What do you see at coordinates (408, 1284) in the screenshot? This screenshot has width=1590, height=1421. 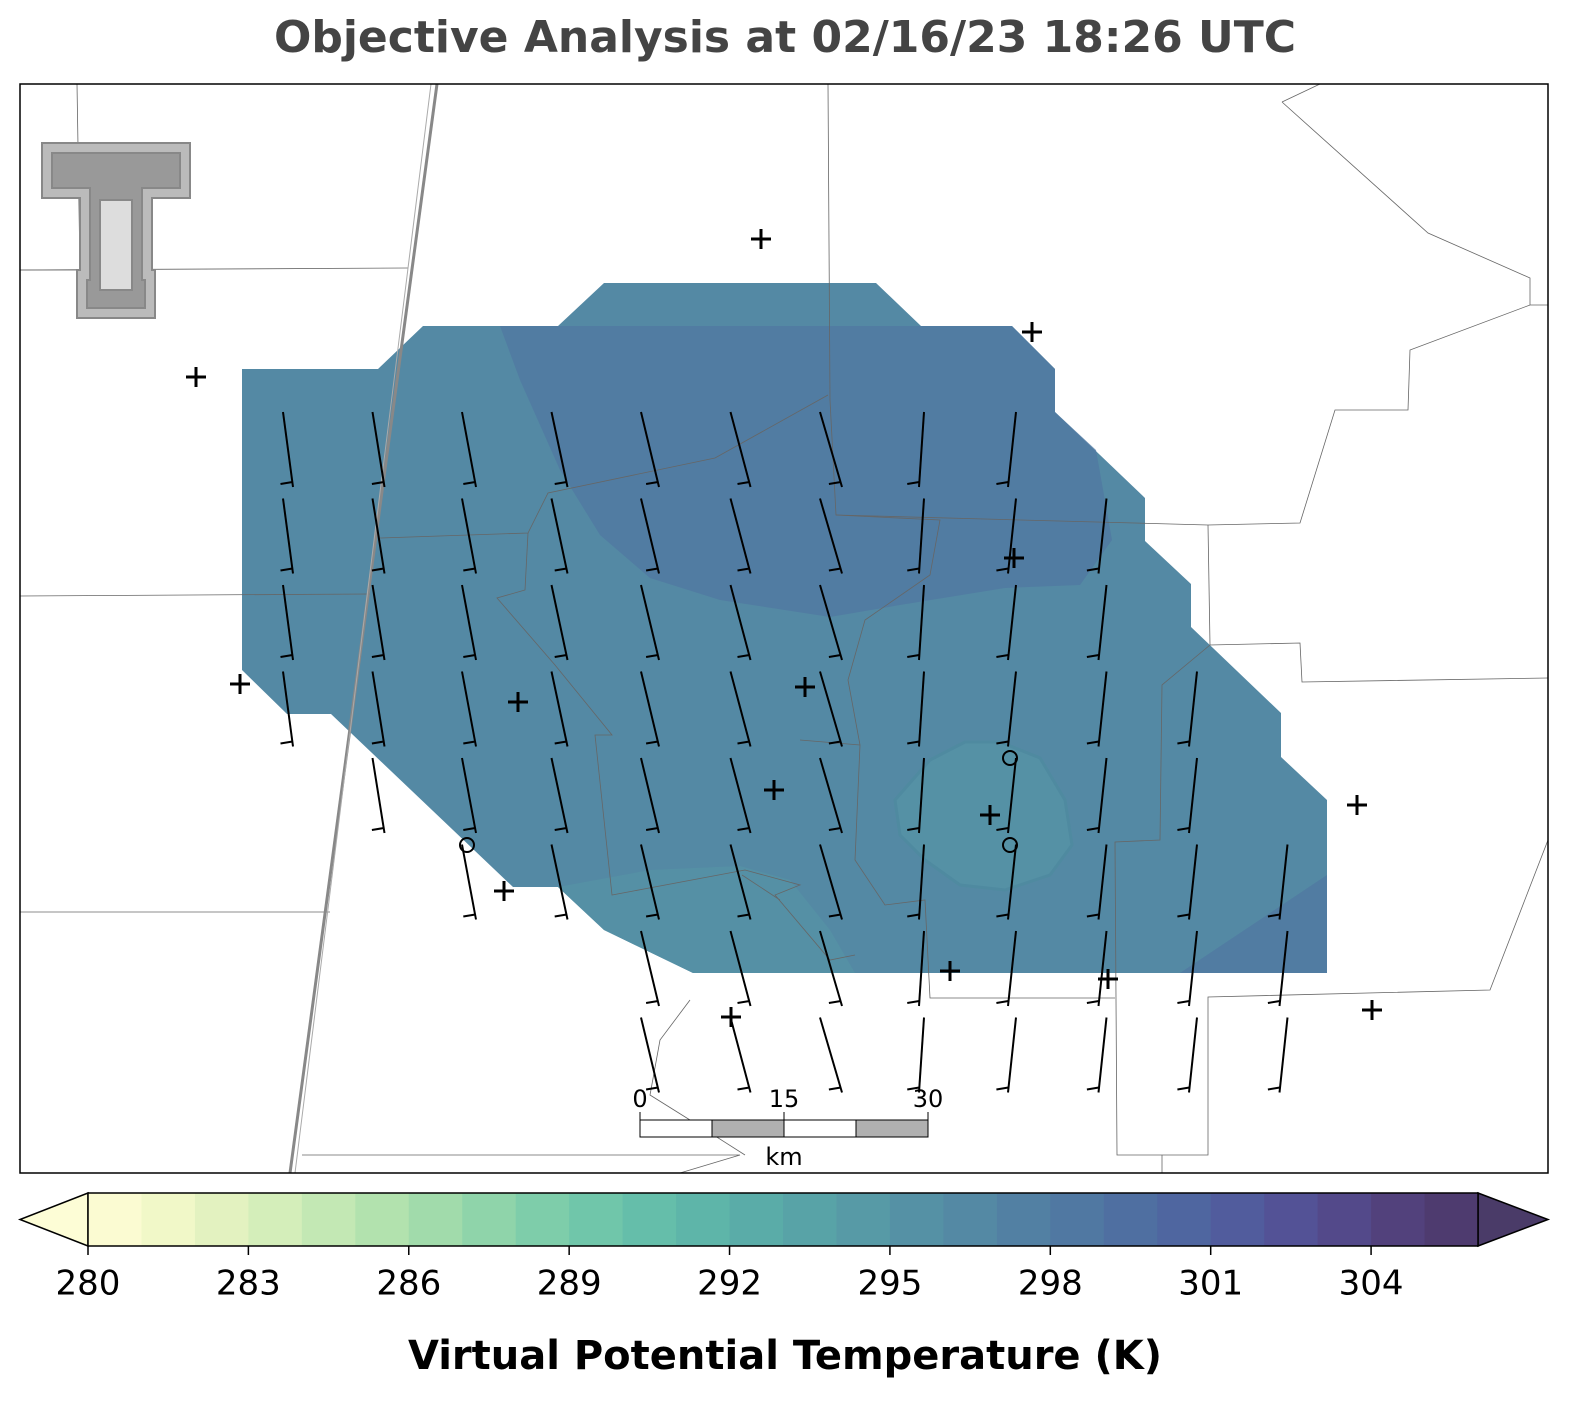 I see `colorbar-tick-label: 286` at bounding box center [408, 1284].